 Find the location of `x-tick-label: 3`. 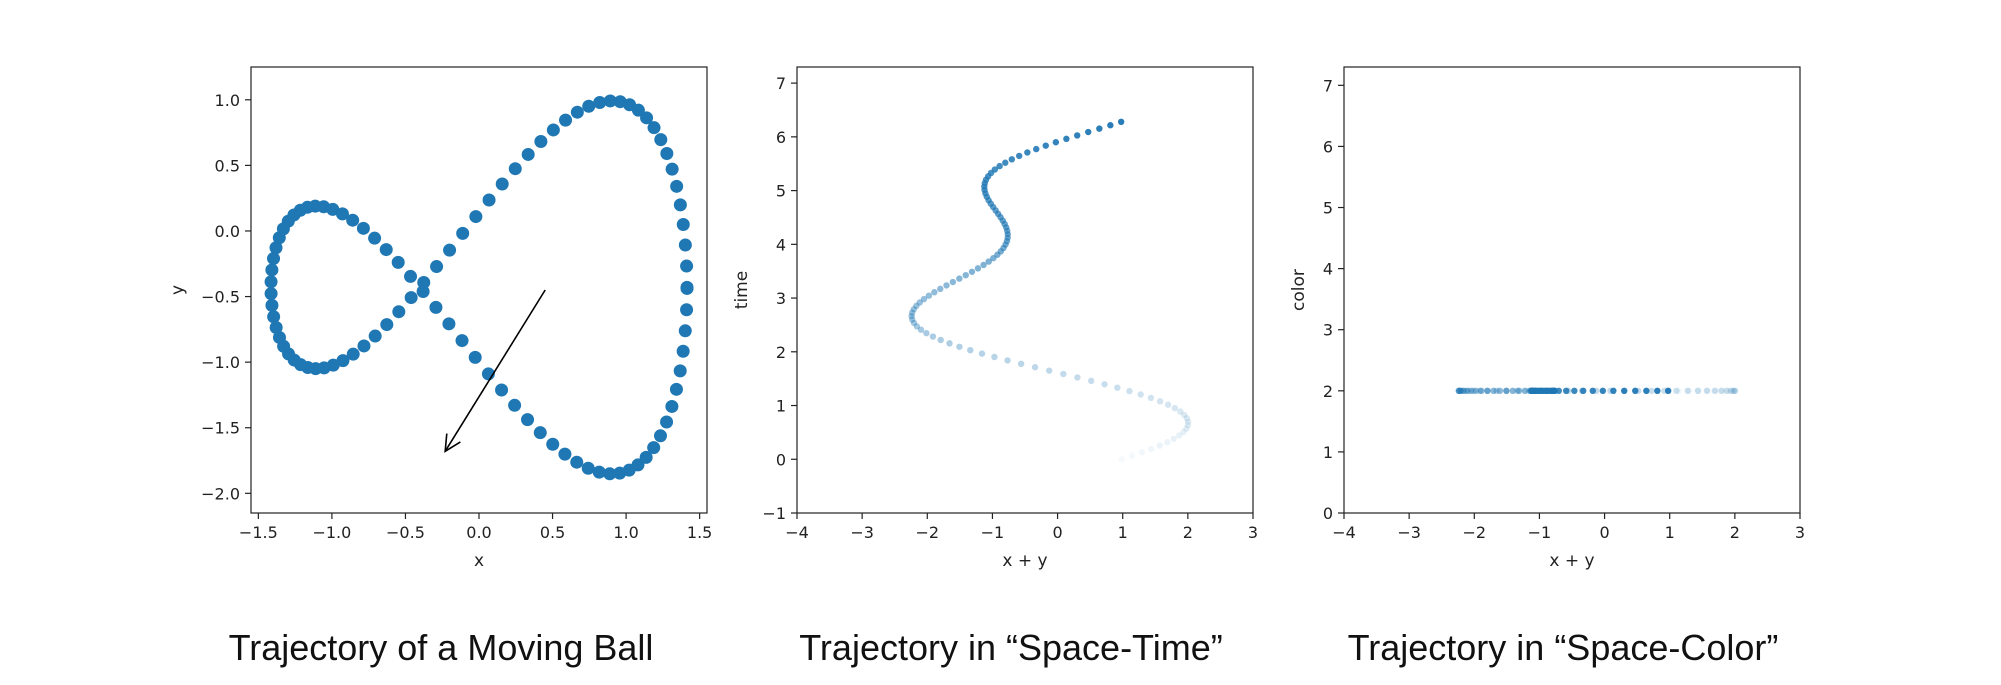

x-tick-label: 3 is located at coordinates (1800, 532).